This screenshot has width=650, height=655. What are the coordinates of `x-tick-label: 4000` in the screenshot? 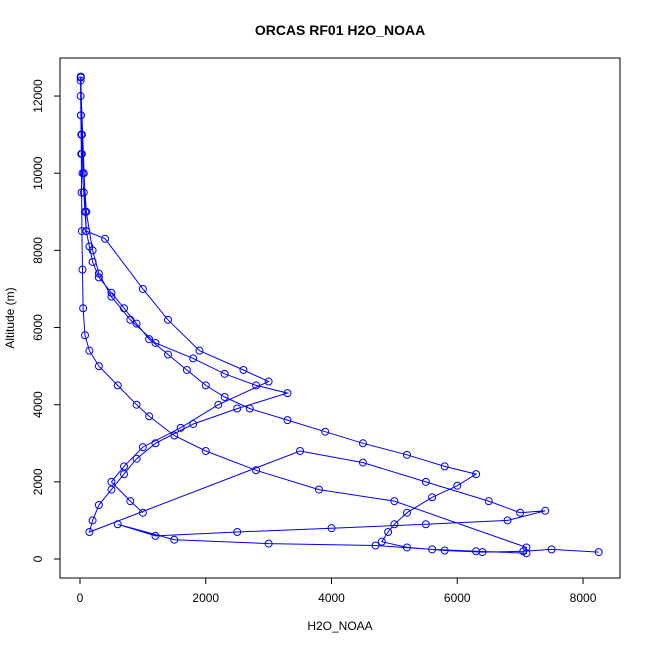 It's located at (331, 598).